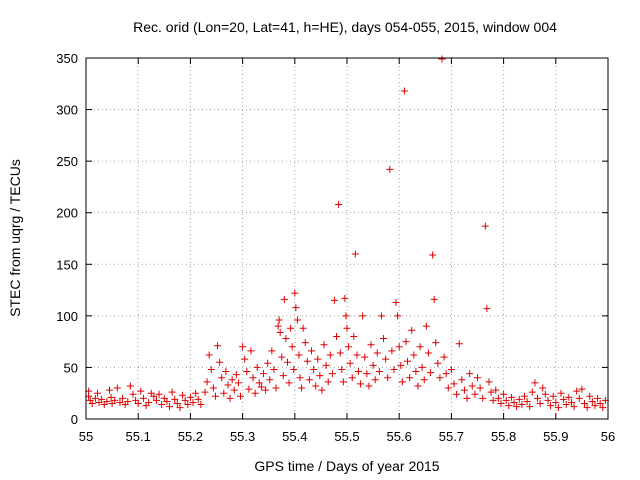 The image size is (640, 480). Describe the element at coordinates (138, 436) in the screenshot. I see `x-tick-label: 55.1` at that location.